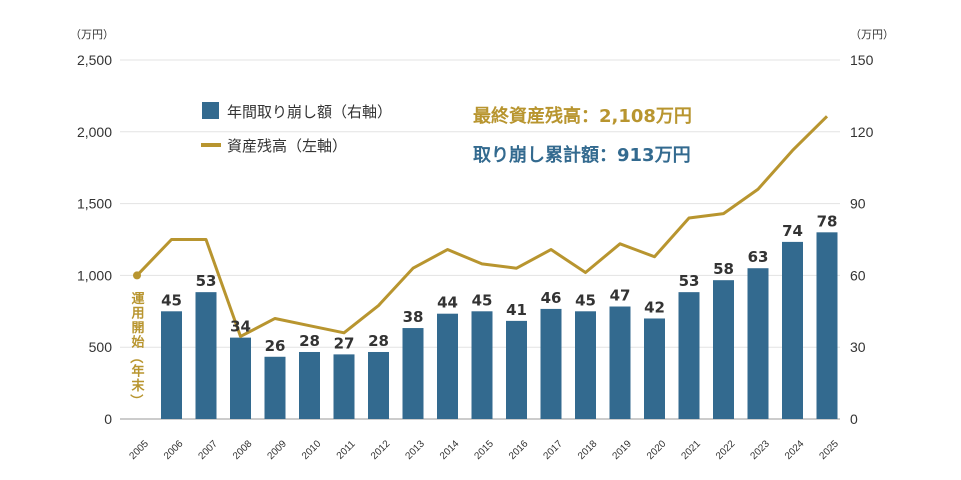  Describe the element at coordinates (413, 317) in the screenshot. I see `bar-data-label: 38` at that location.